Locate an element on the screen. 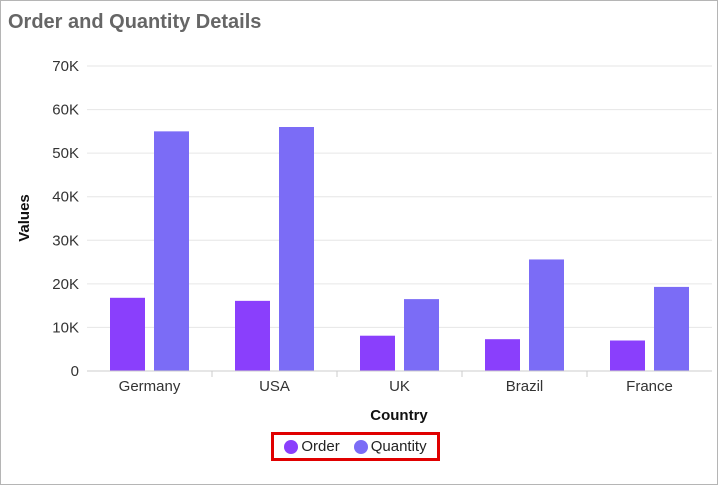 The width and height of the screenshot is (718, 485). y-tick-label: 0 is located at coordinates (75, 371).